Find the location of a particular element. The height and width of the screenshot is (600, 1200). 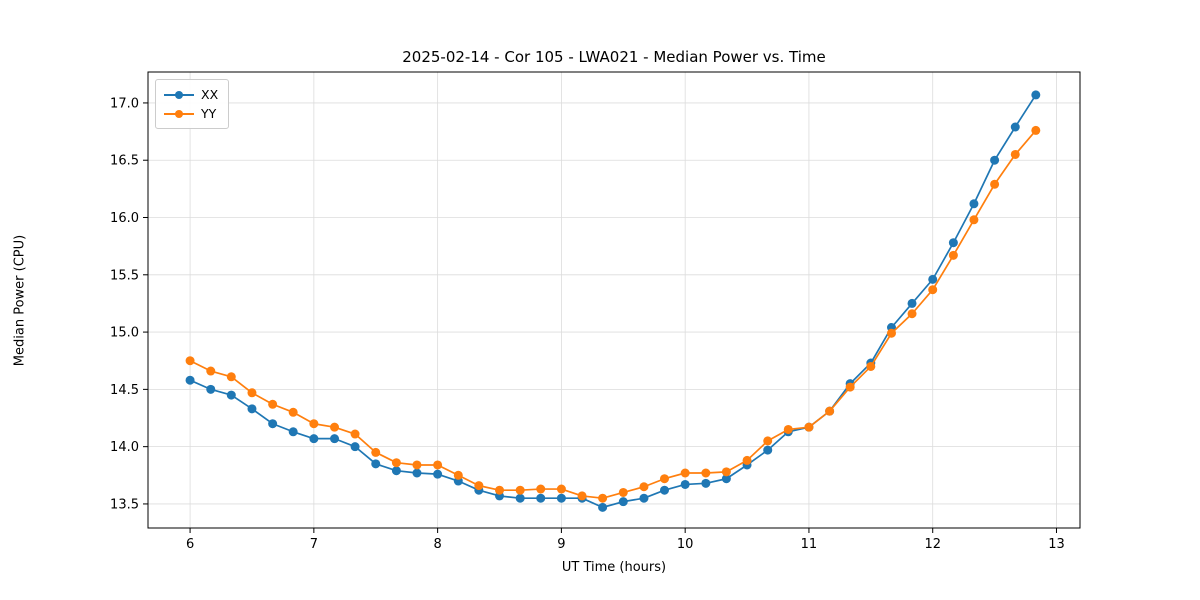

x-tick-label: 6 is located at coordinates (190, 544).